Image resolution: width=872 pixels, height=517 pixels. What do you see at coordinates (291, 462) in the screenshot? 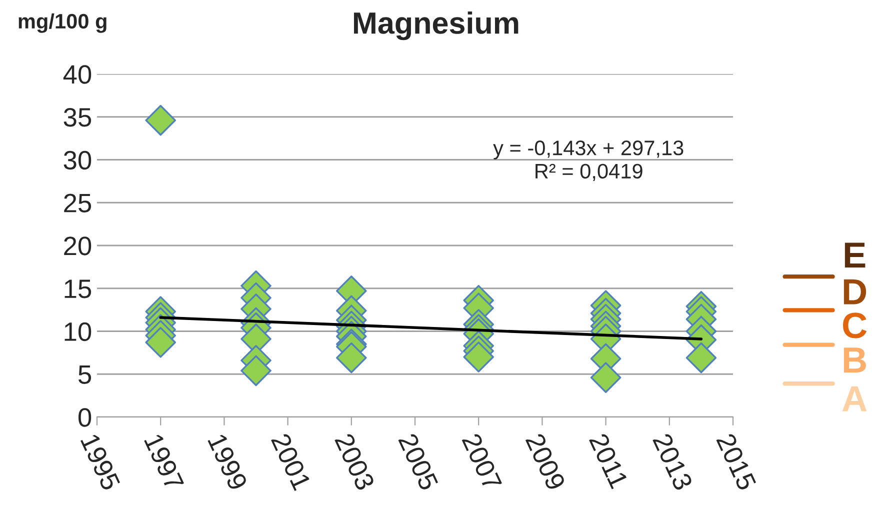
I see `x-tick-label: 2001` at bounding box center [291, 462].